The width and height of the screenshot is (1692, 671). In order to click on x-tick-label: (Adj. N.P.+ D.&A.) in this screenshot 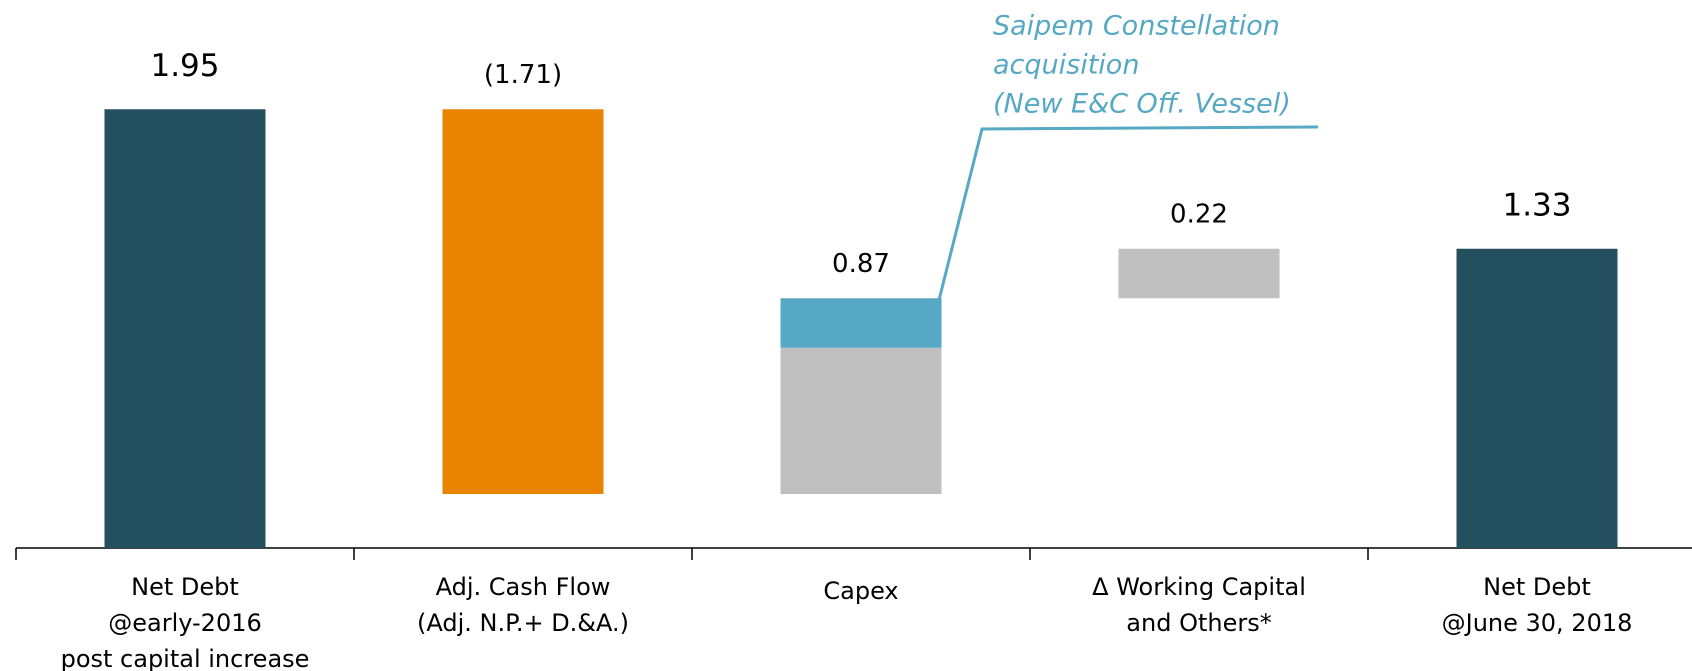, I will do `click(523, 623)`.